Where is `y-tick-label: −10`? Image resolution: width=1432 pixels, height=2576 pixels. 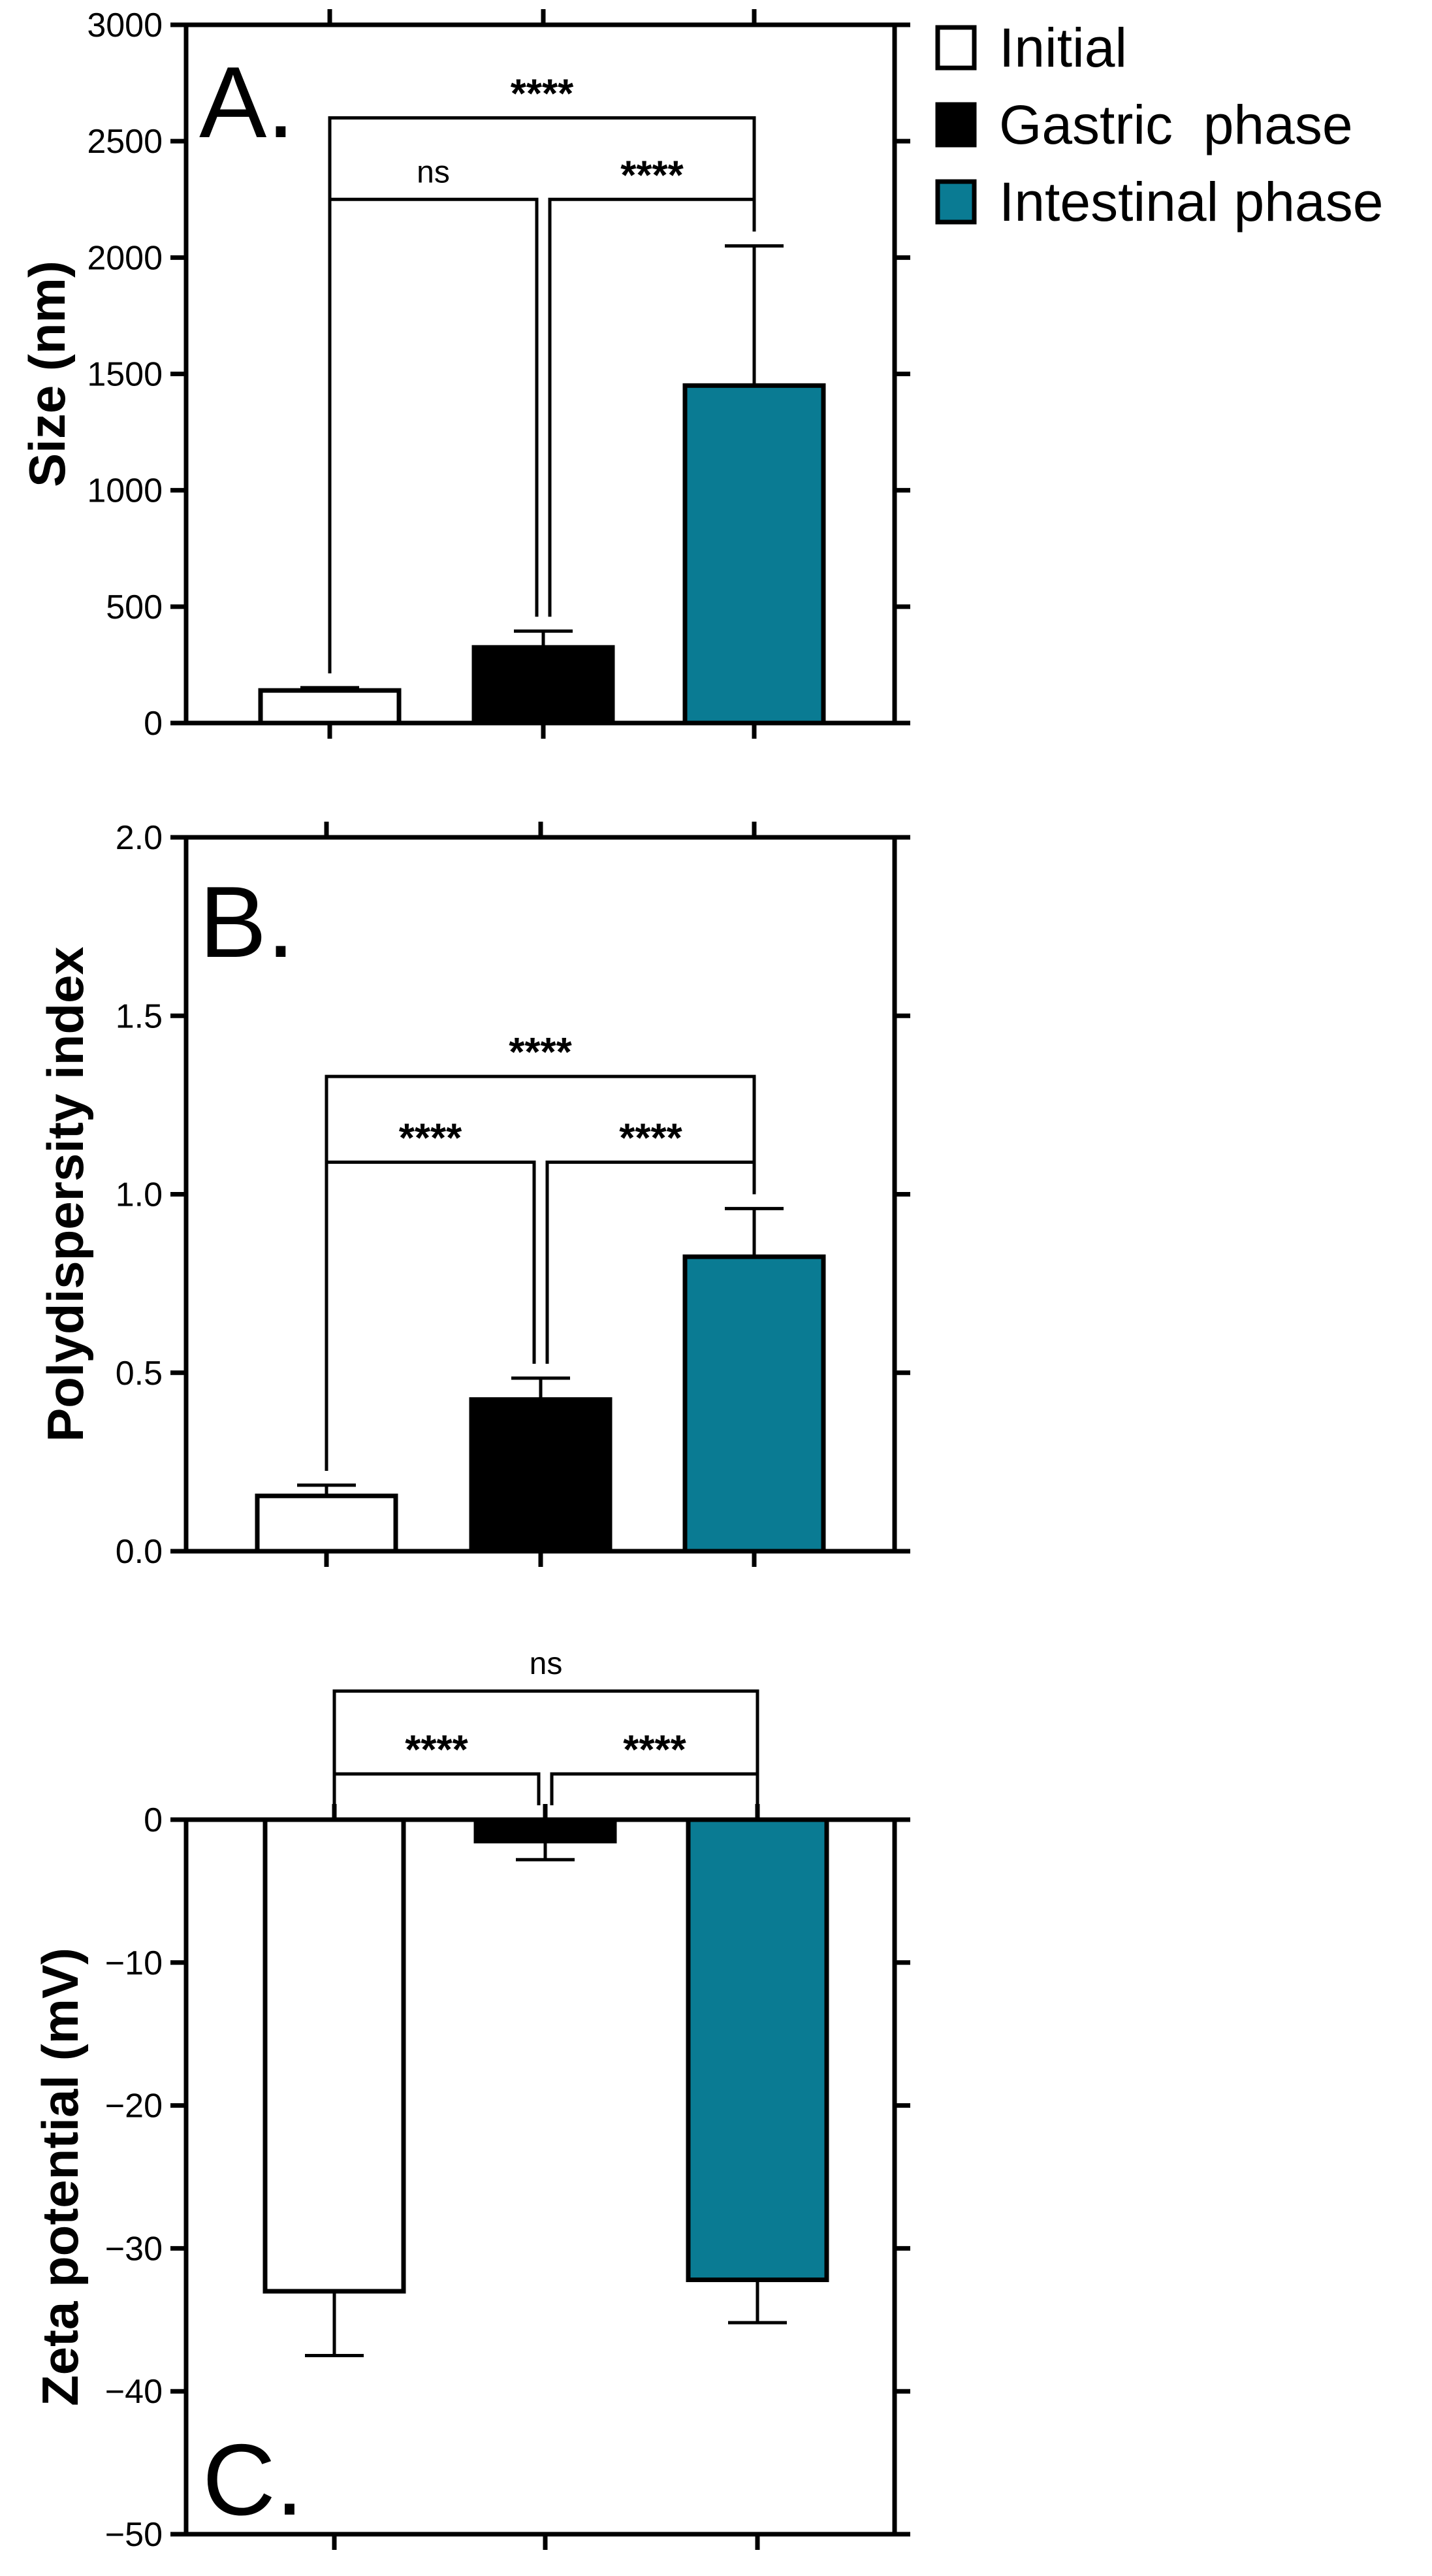
y-tick-label: −10 is located at coordinates (134, 1963).